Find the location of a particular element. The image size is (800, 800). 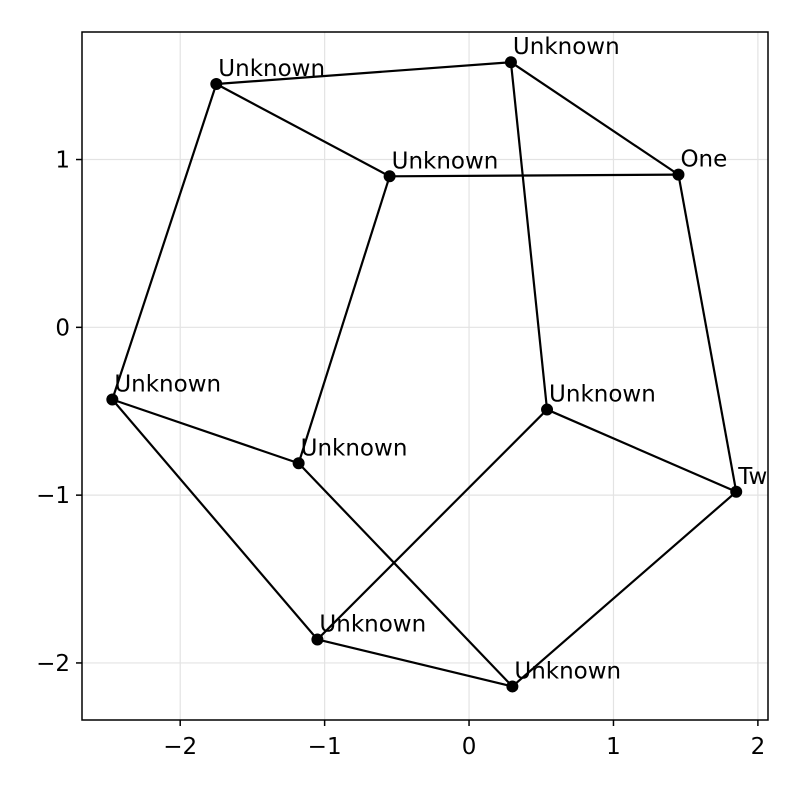

y-tick-label: −1 is located at coordinates (53, 496).